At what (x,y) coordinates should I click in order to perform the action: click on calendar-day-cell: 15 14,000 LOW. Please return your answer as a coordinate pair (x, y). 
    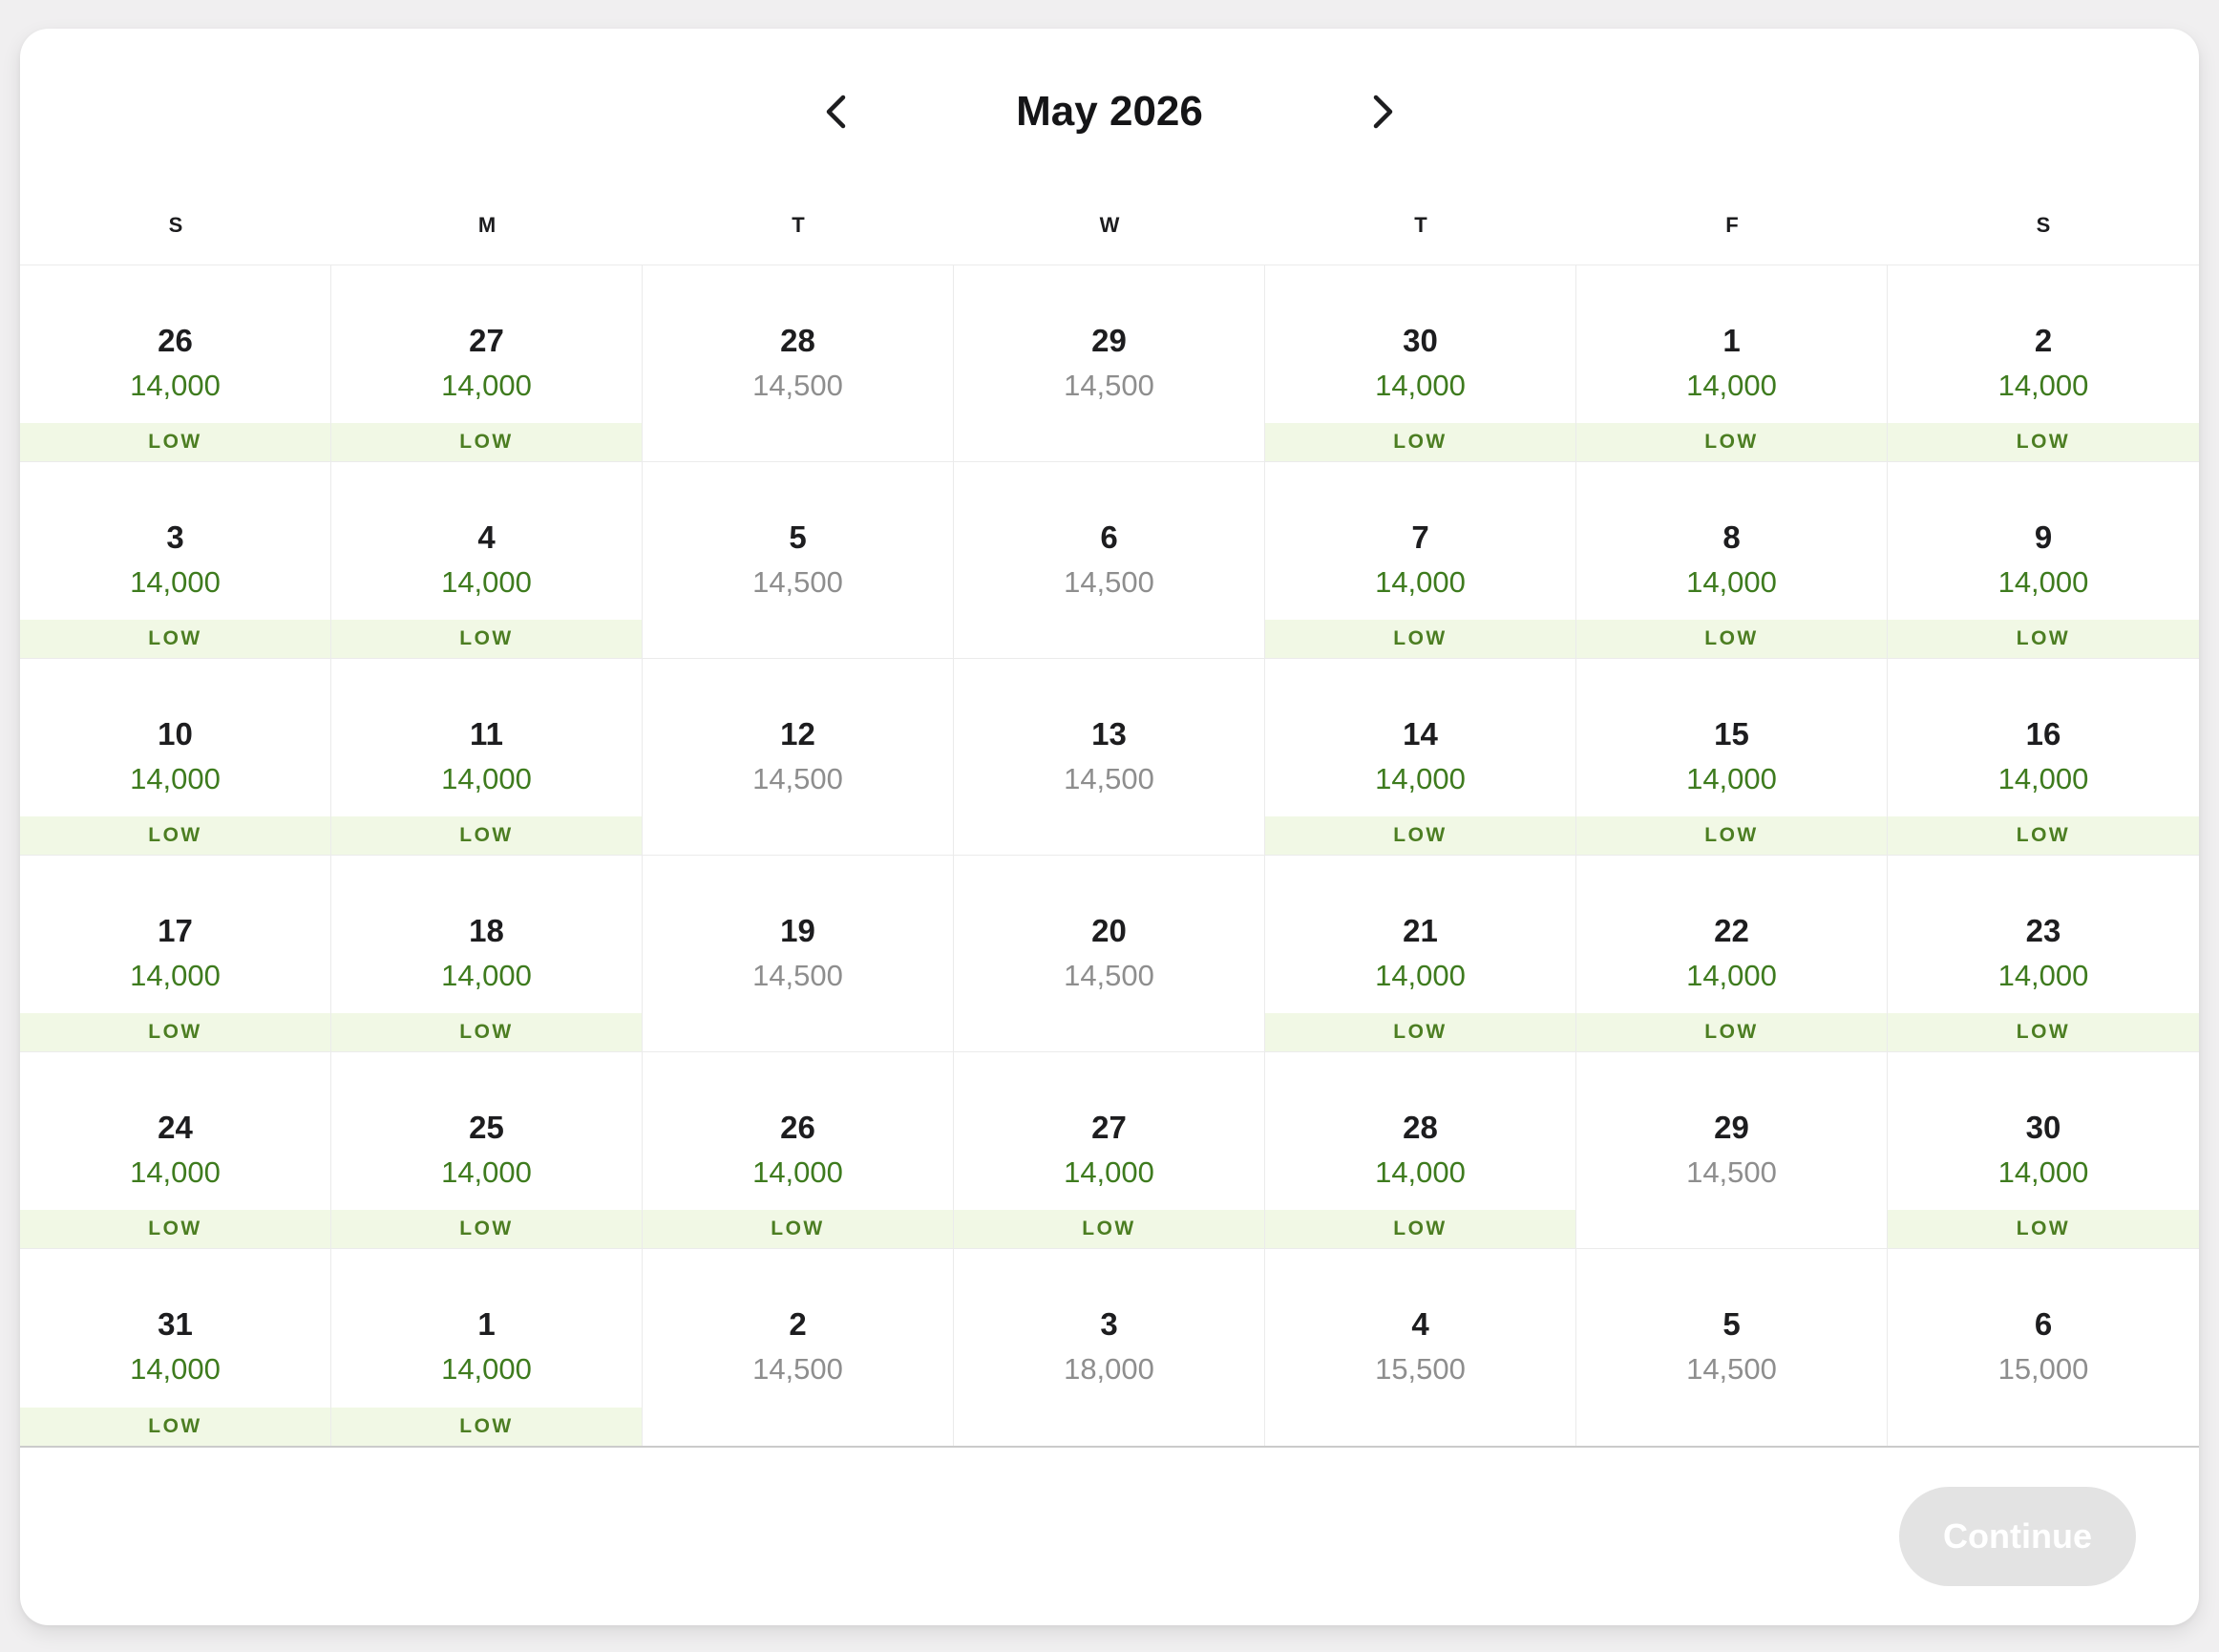
    Looking at the image, I should click on (1732, 757).